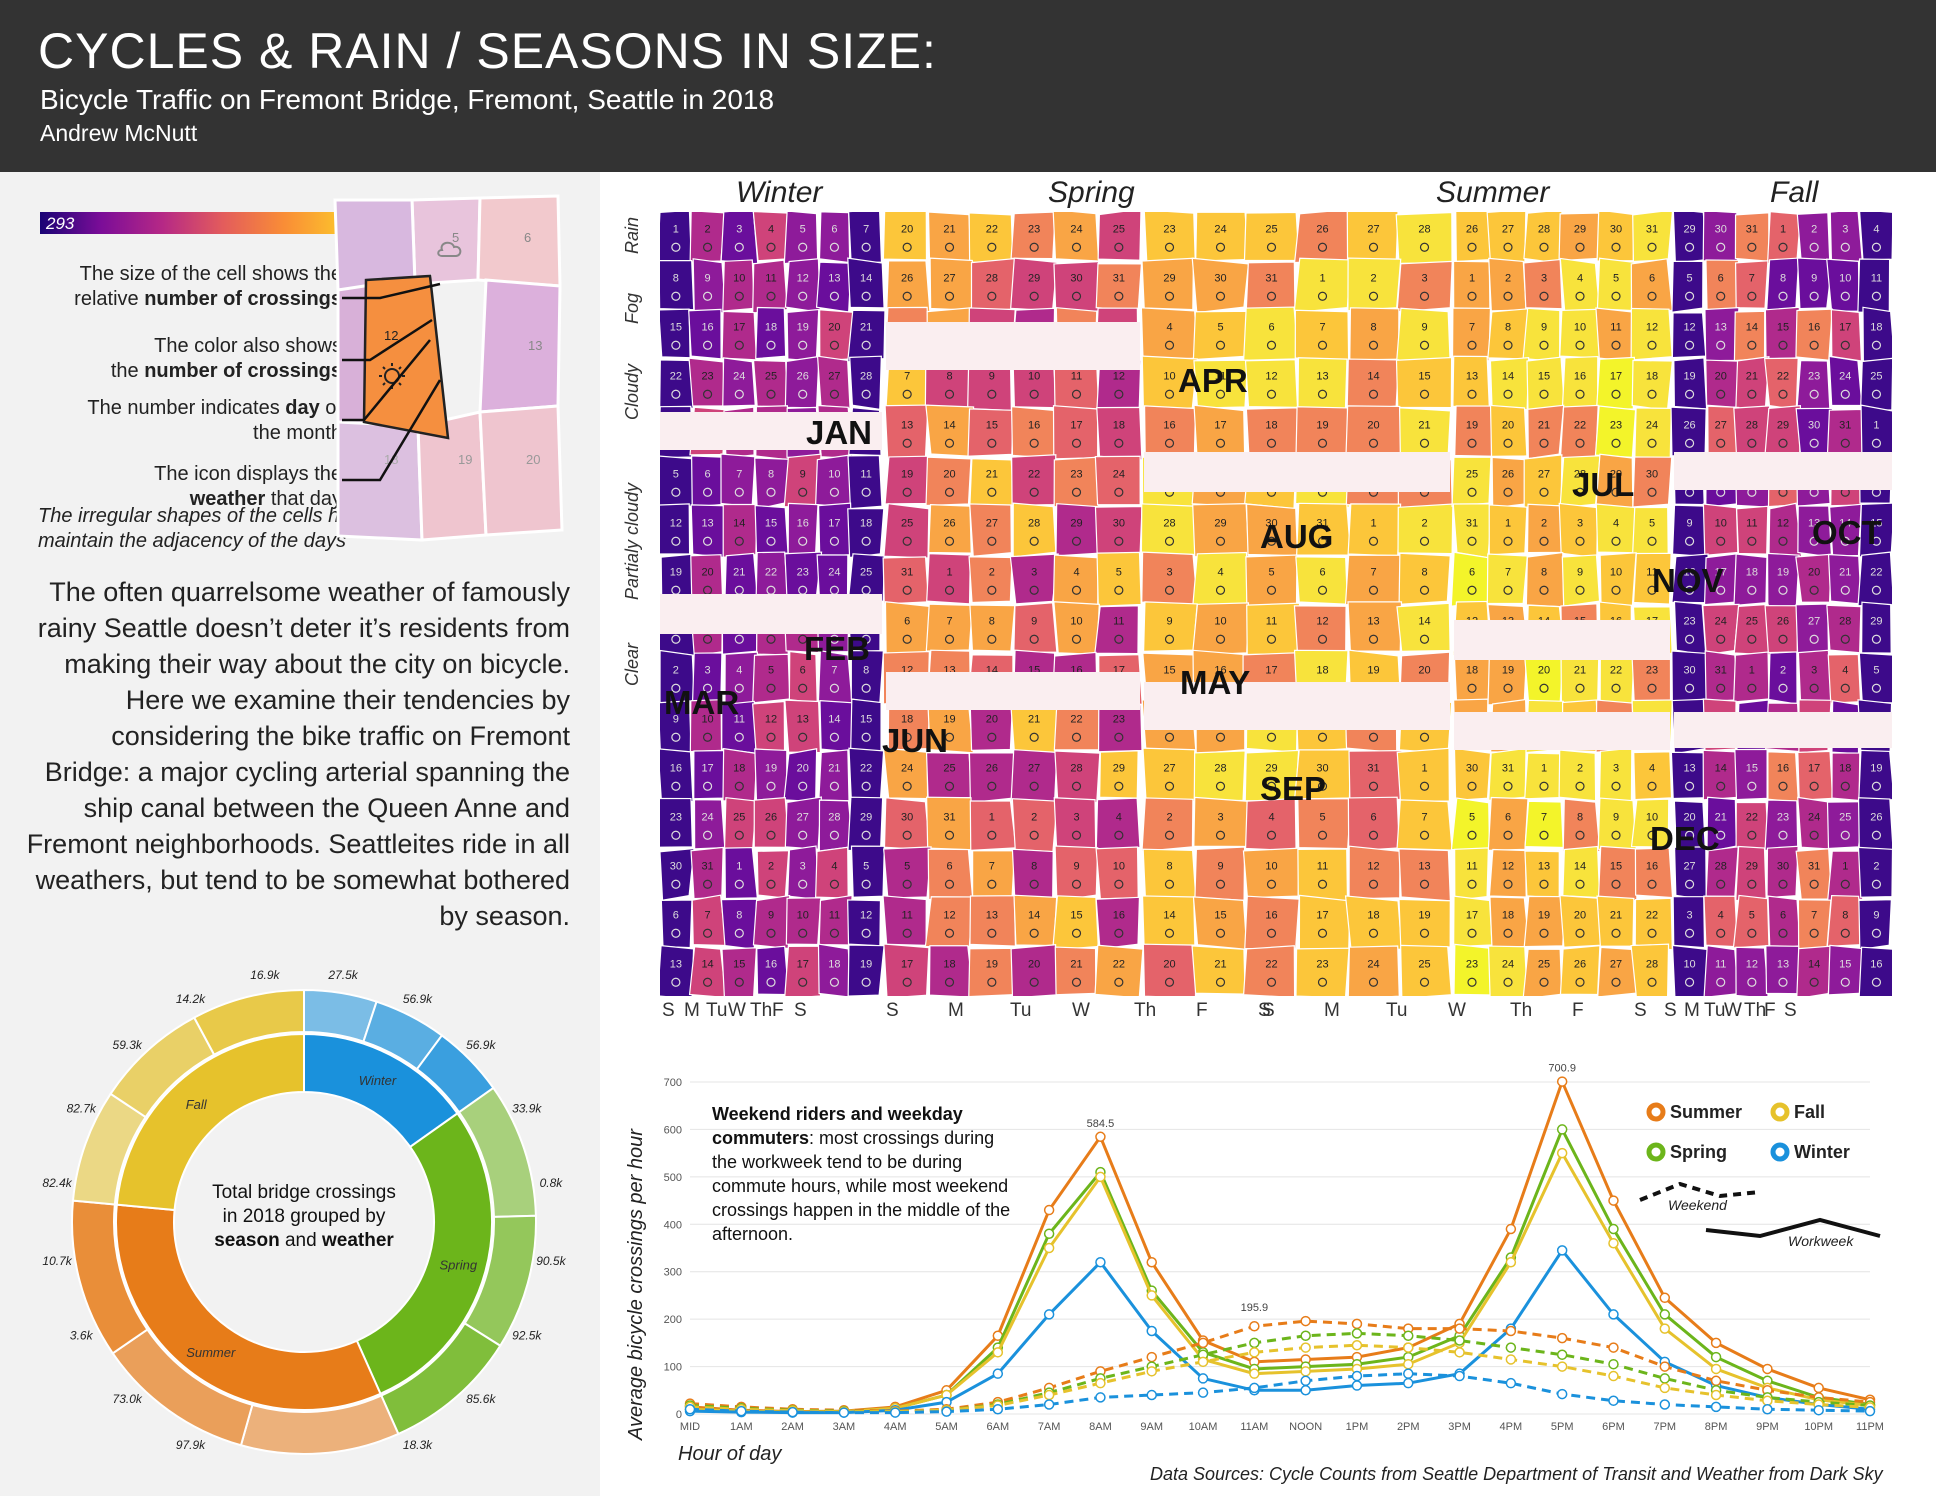 The width and height of the screenshot is (1936, 1496). What do you see at coordinates (673, 1130) in the screenshot?
I see `y-tick-label: 600` at bounding box center [673, 1130].